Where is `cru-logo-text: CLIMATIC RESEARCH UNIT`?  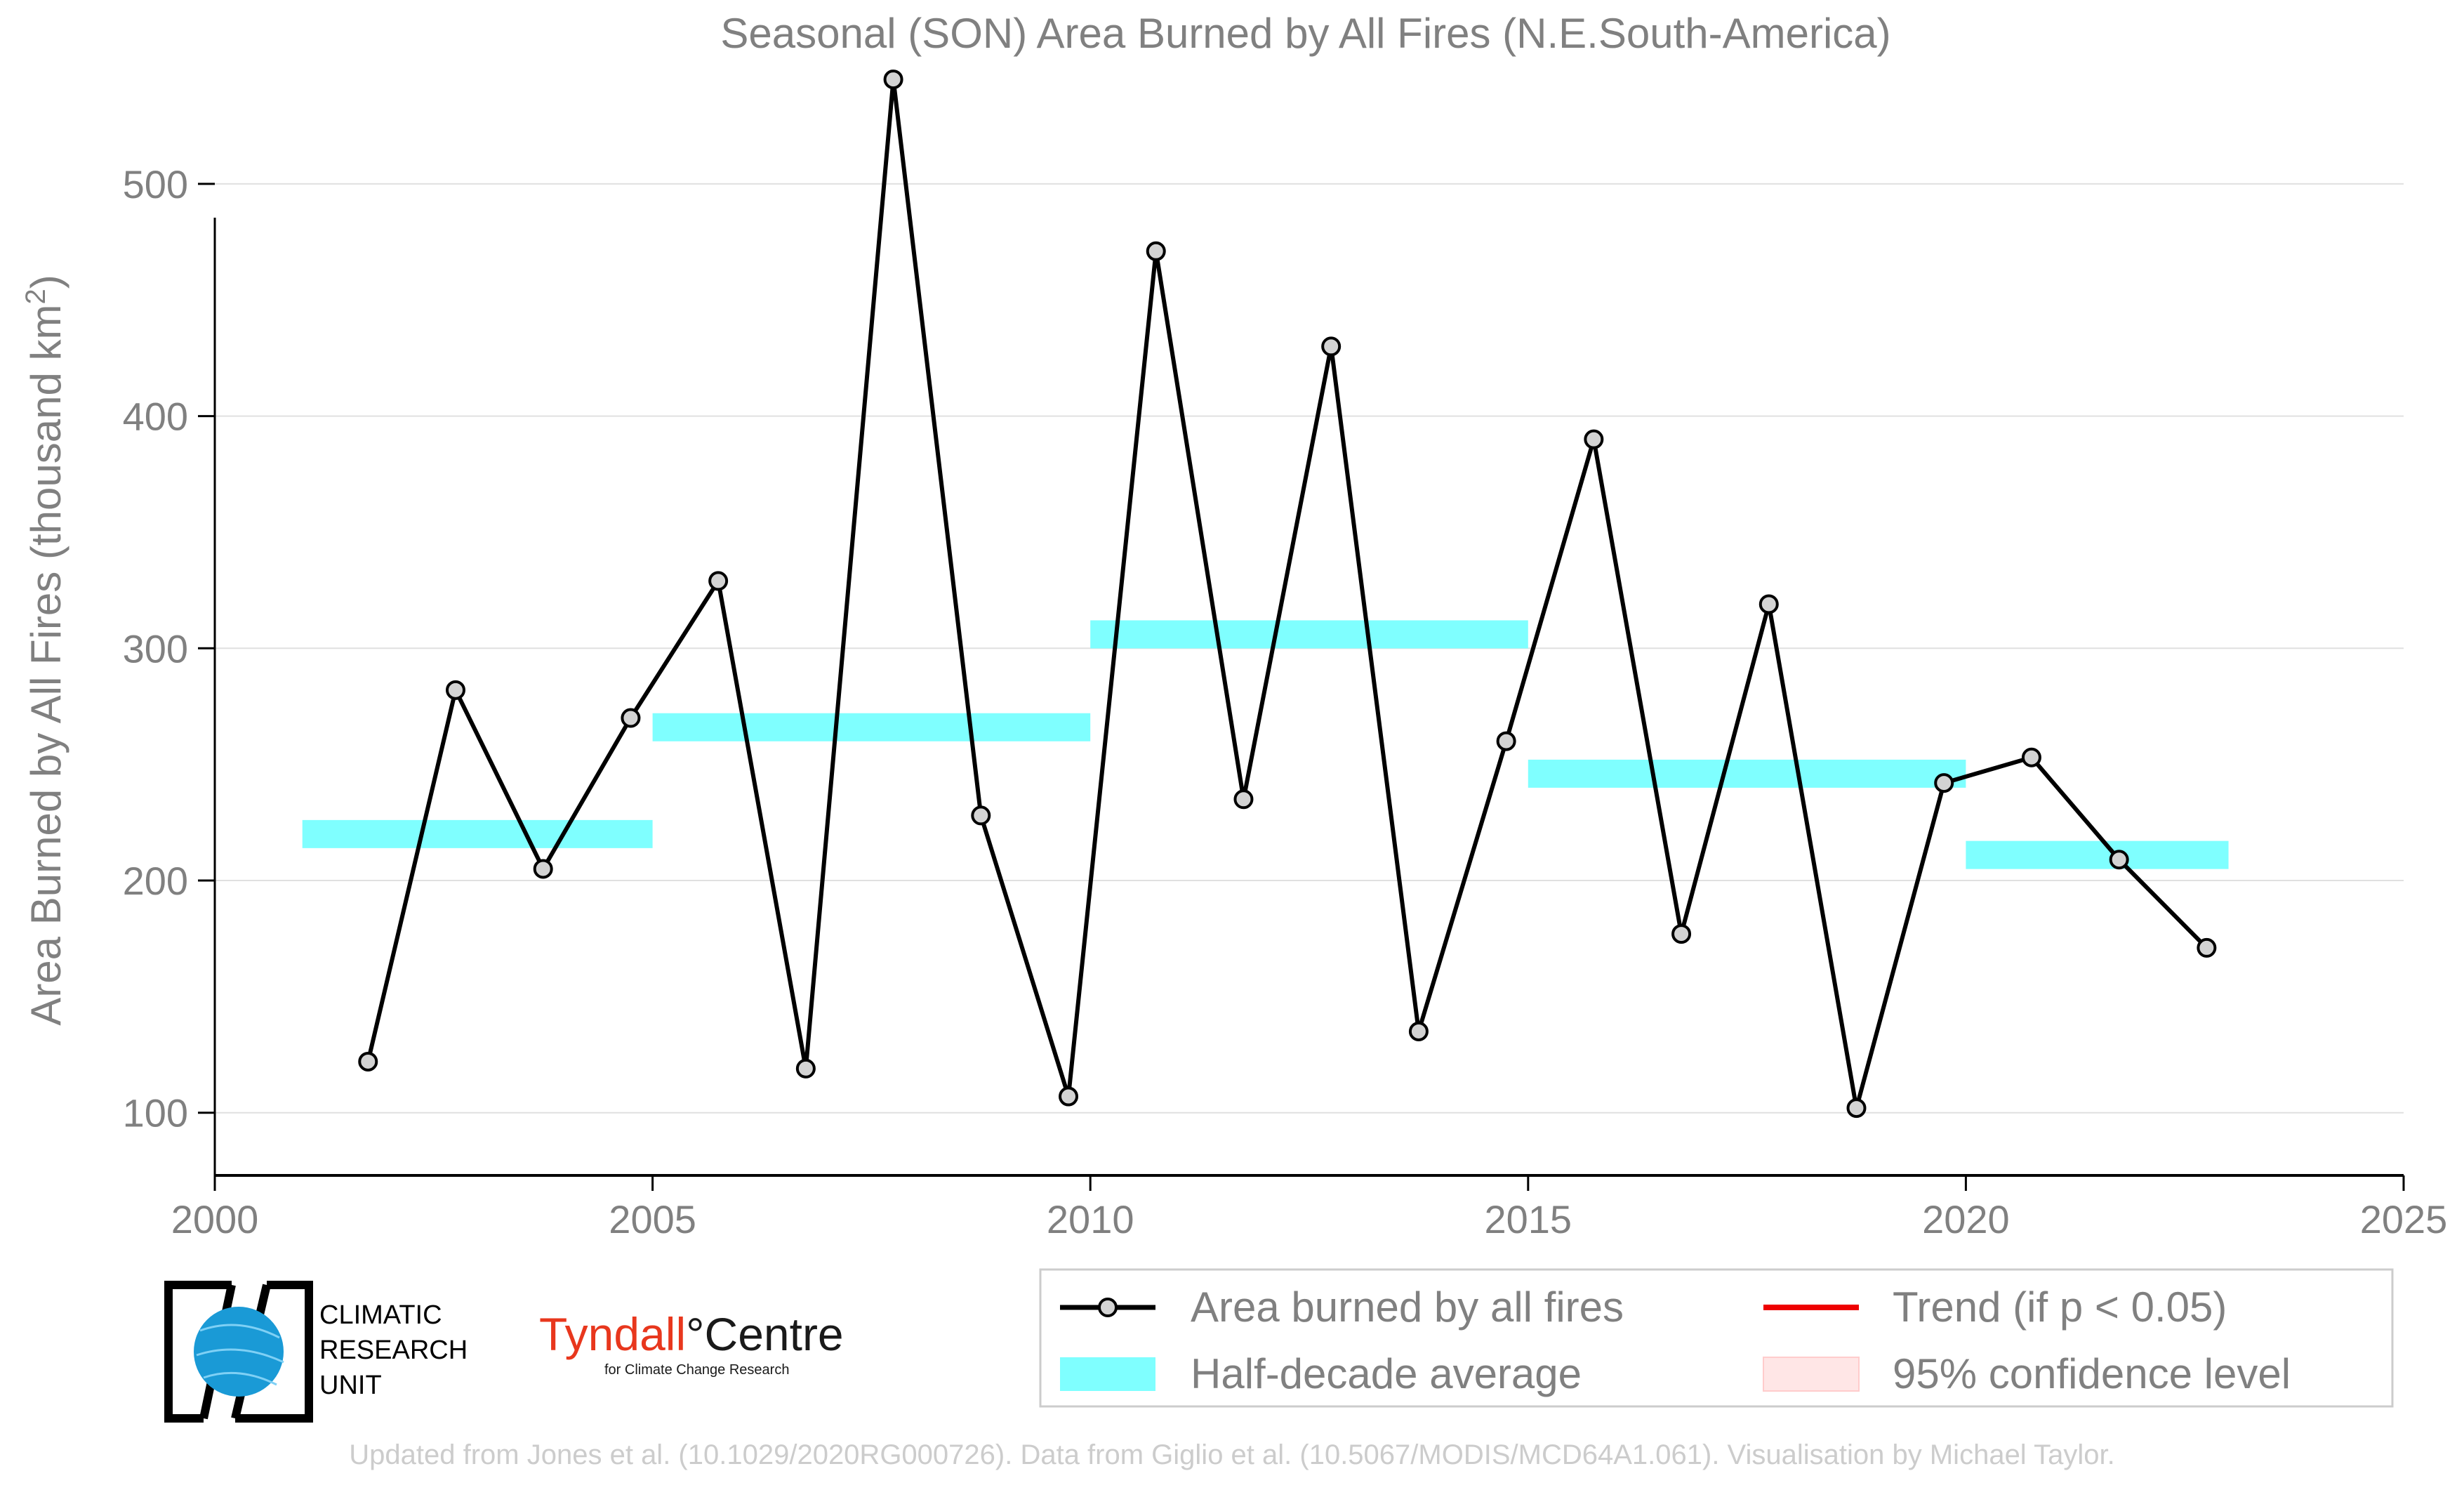
cru-logo-text: CLIMATIC RESEARCH UNIT is located at coordinates (394, 1350).